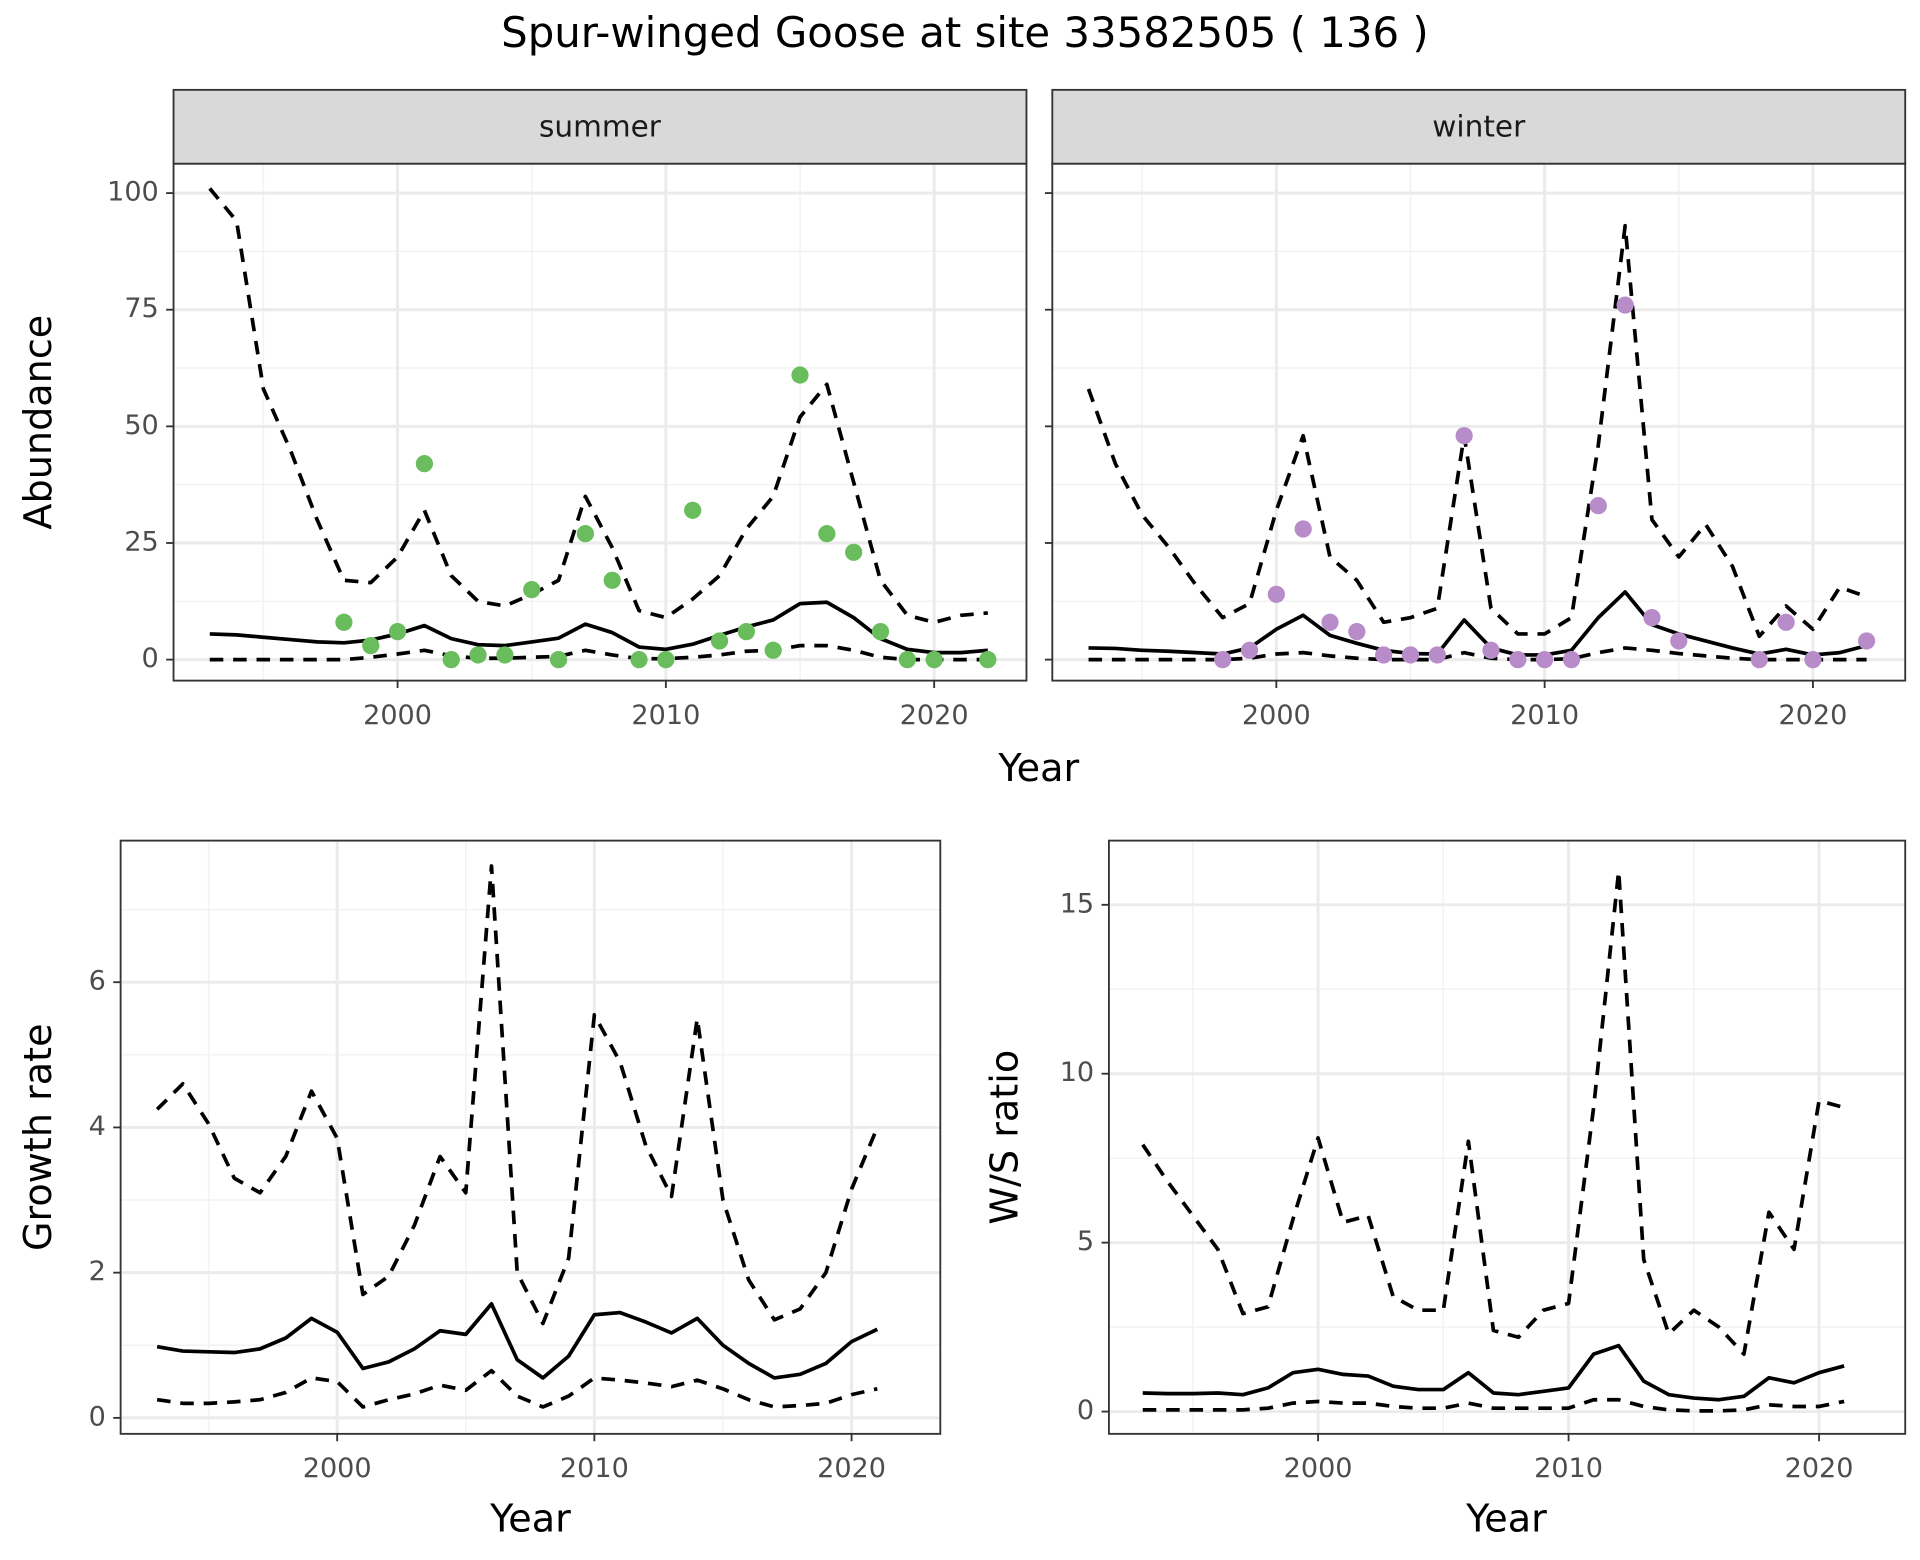 The width and height of the screenshot is (1920, 1560). What do you see at coordinates (1077, 1072) in the screenshot?
I see `y-tick-label: 10` at bounding box center [1077, 1072].